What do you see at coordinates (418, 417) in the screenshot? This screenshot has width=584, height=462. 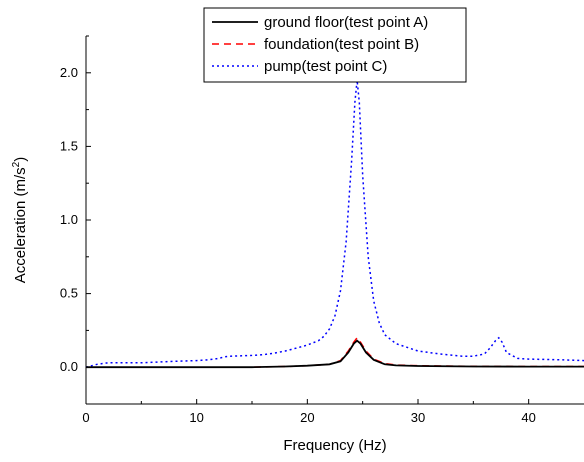 I see `x-tick-label: 30` at bounding box center [418, 417].